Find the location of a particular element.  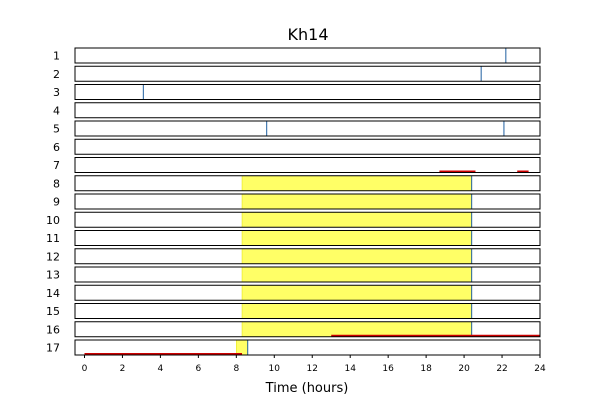

x-tick-label: 20 is located at coordinates (464, 369).